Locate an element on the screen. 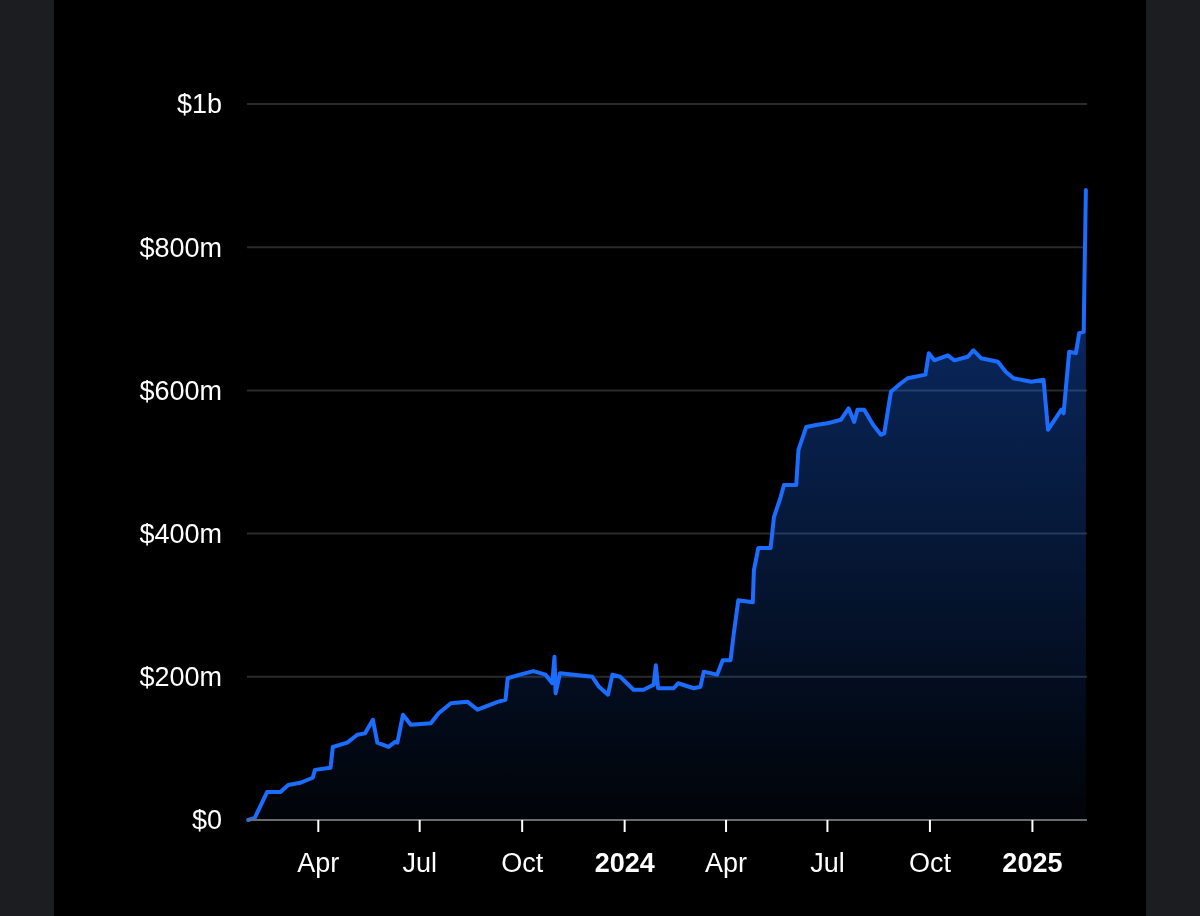  x-tick-label: 2025 is located at coordinates (1032, 863).